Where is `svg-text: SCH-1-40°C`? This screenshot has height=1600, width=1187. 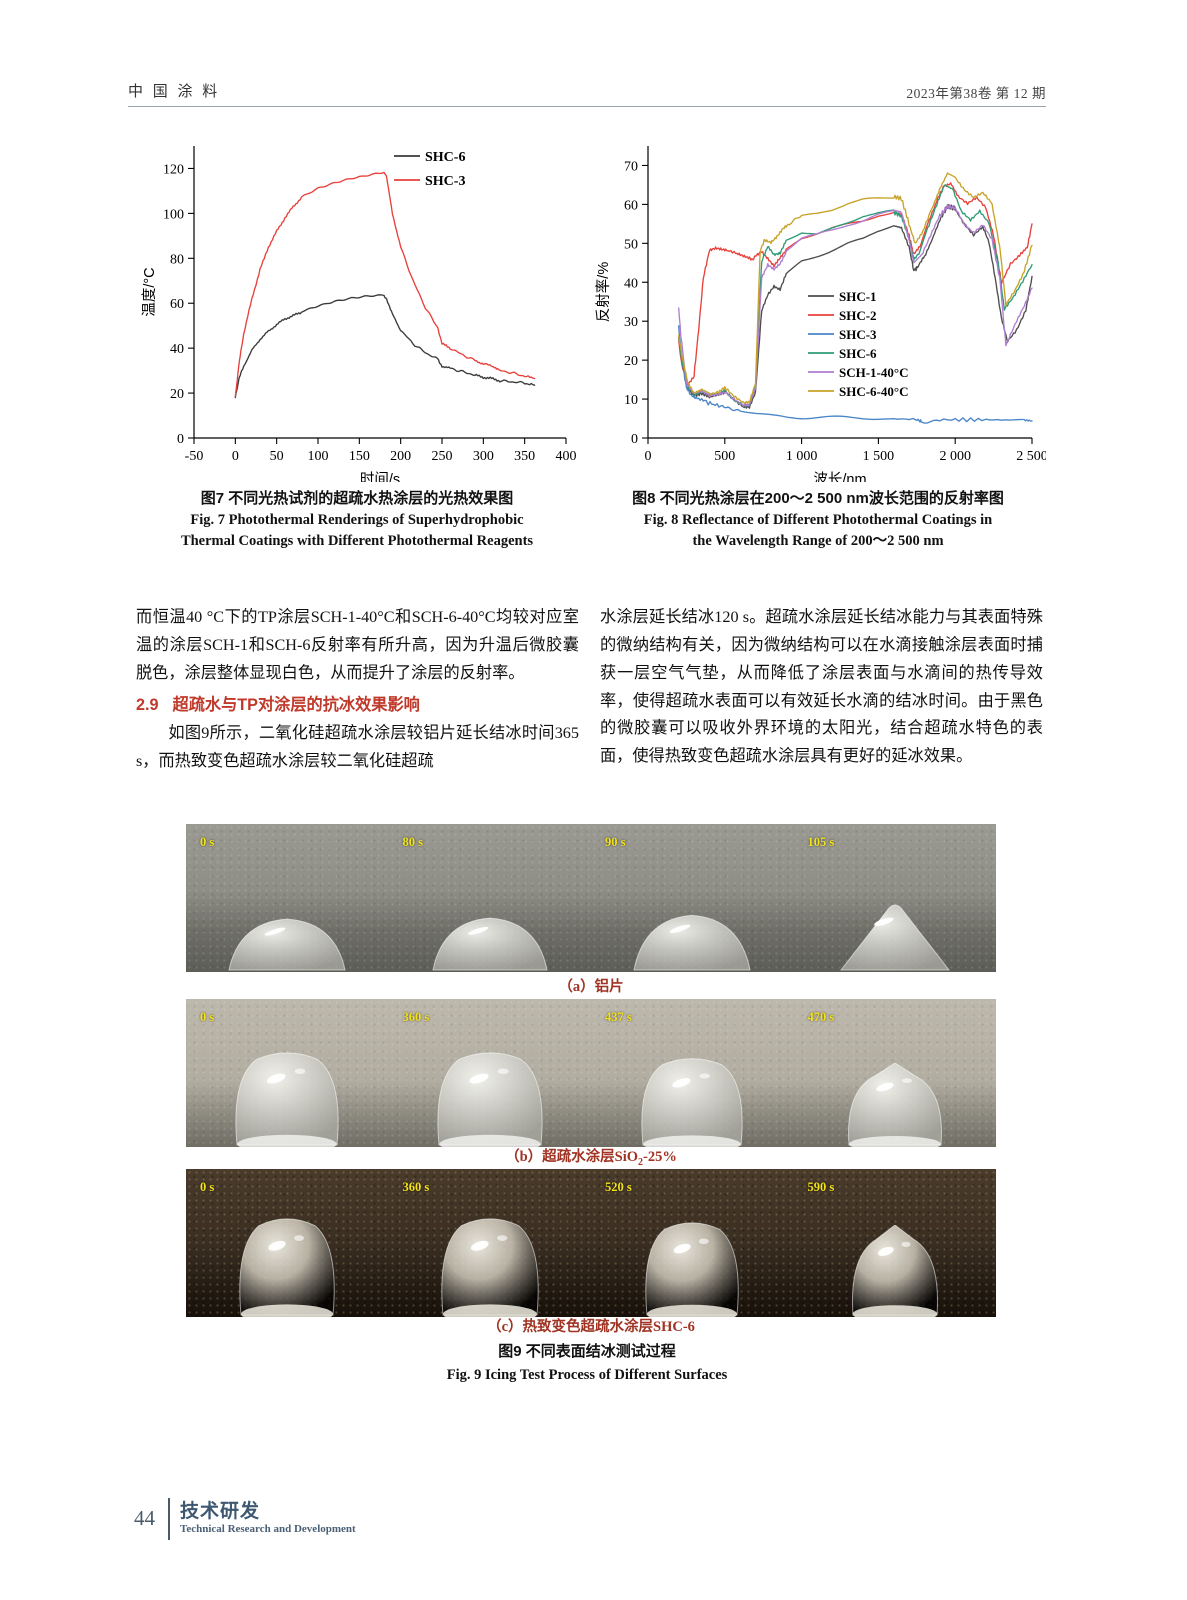 svg-text: SCH-1-40°C is located at coordinates (873, 372).